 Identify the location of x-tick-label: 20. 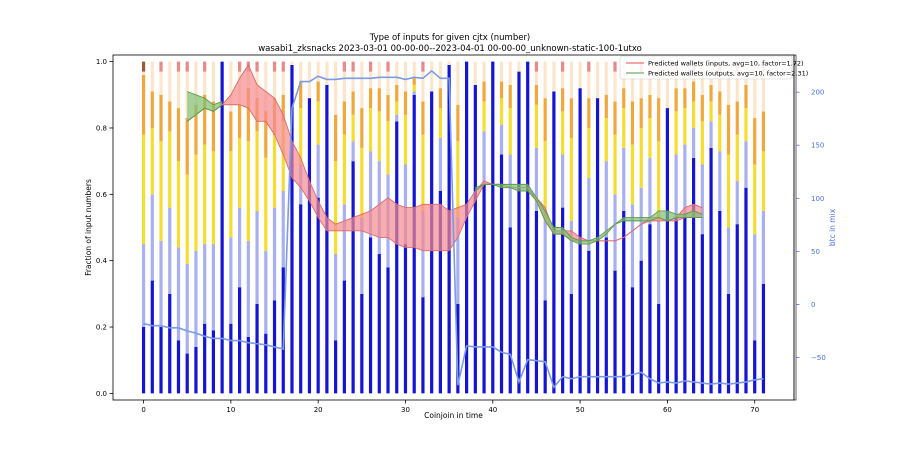
(318, 410).